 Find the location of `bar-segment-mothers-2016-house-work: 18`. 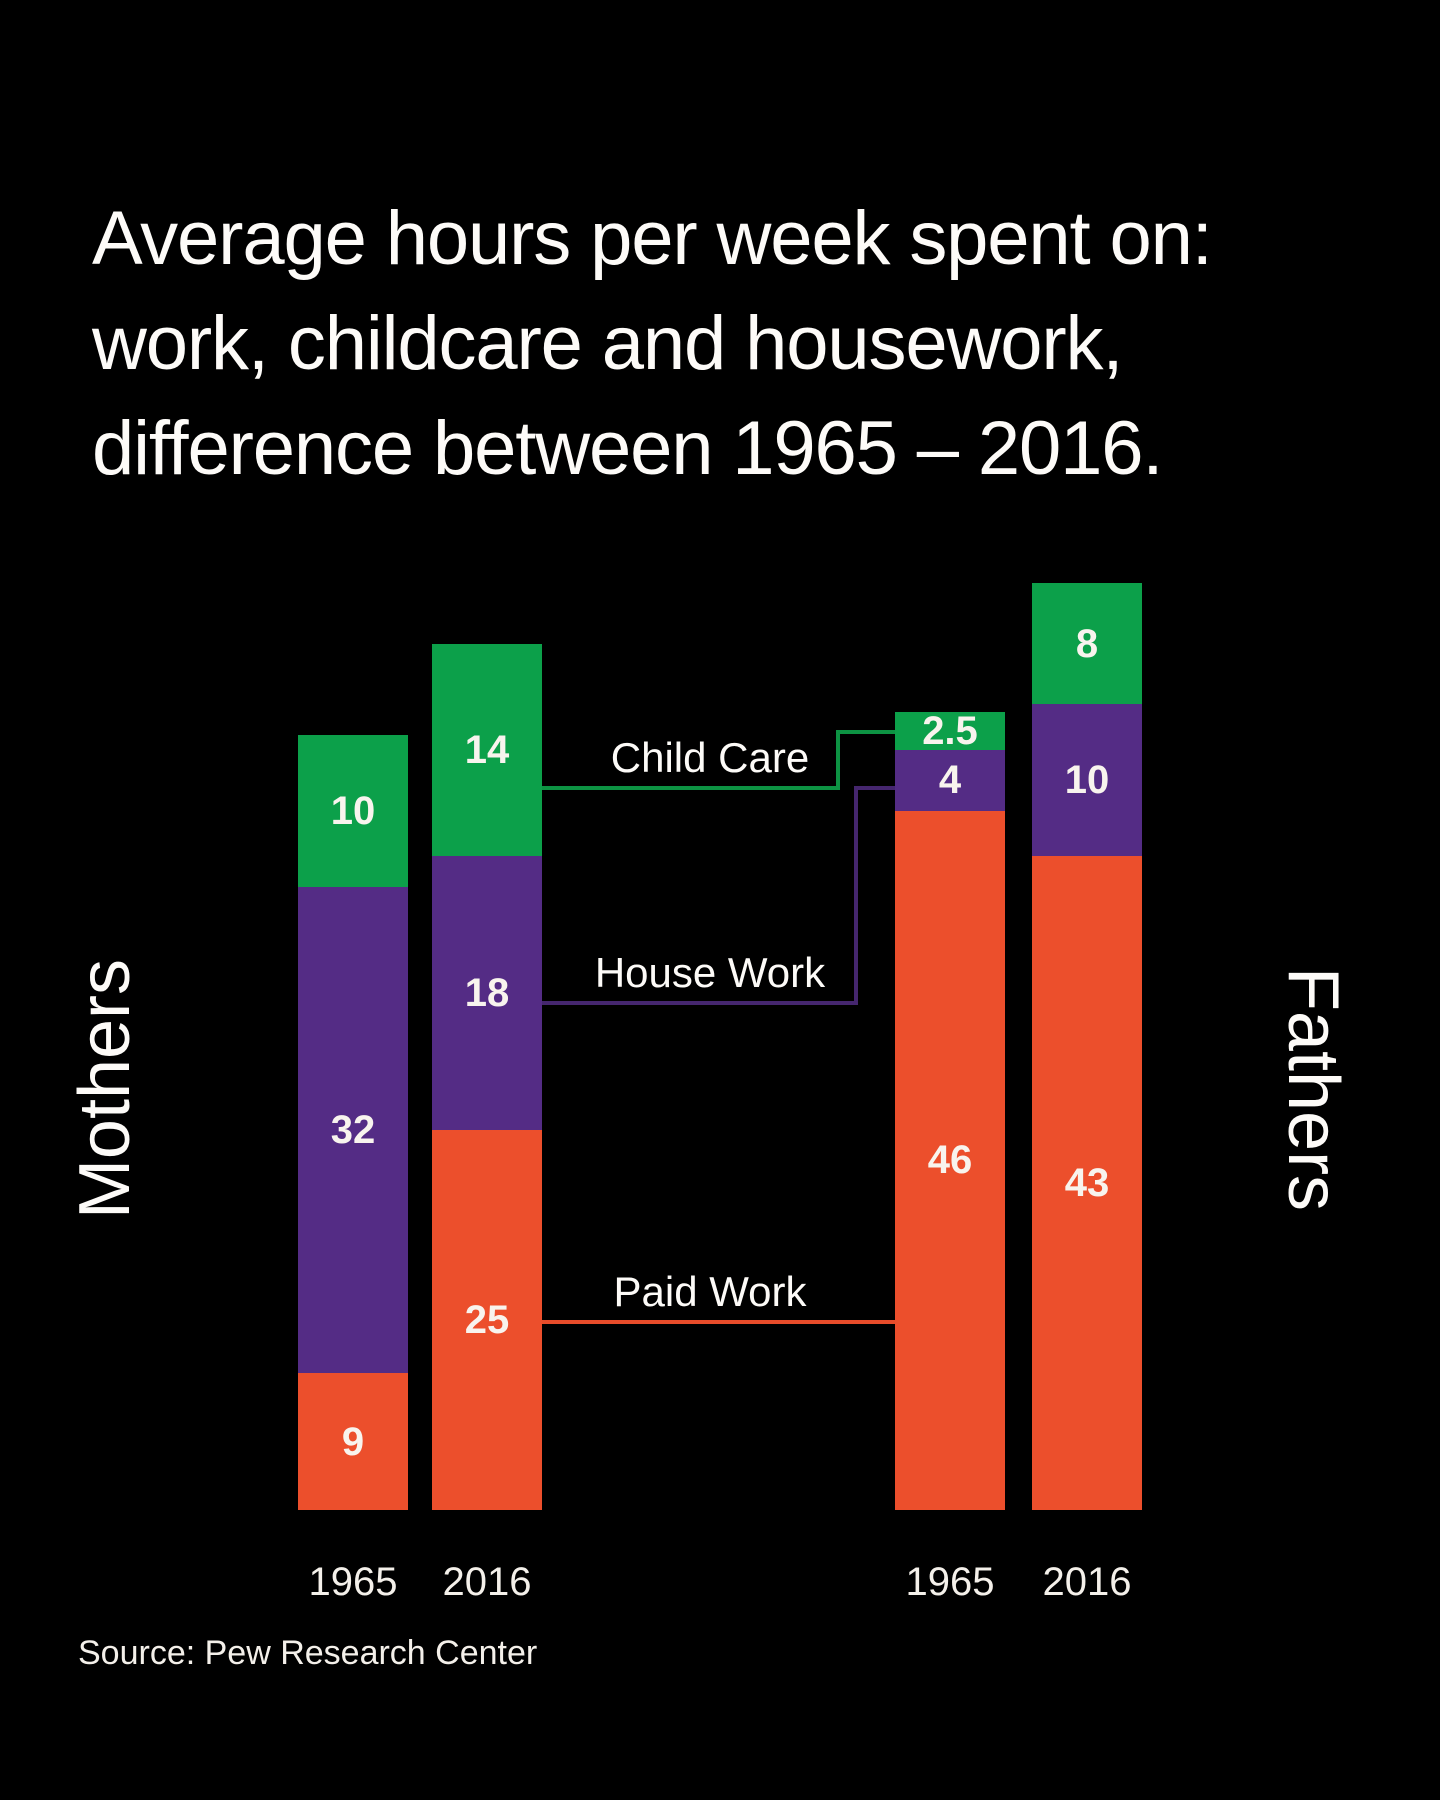

bar-segment-mothers-2016-house-work: 18 is located at coordinates (487, 993).